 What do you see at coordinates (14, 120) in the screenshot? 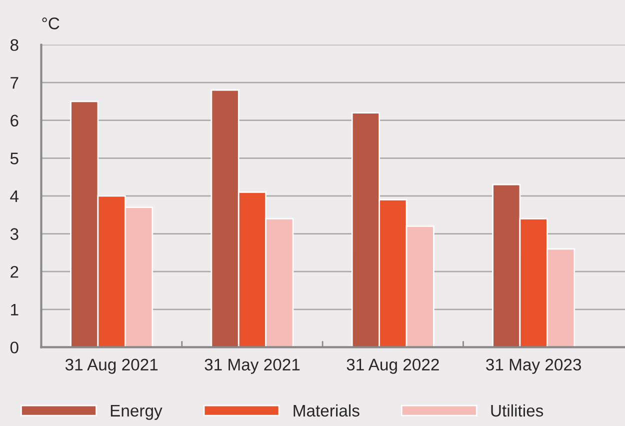
I see `y-tick-label: 6` at bounding box center [14, 120].